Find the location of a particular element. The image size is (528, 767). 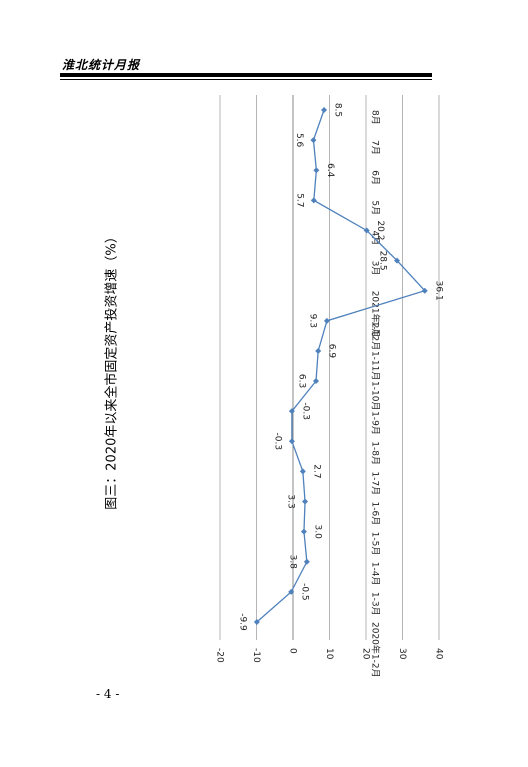

data-label: 3.8 is located at coordinates (292, 562).